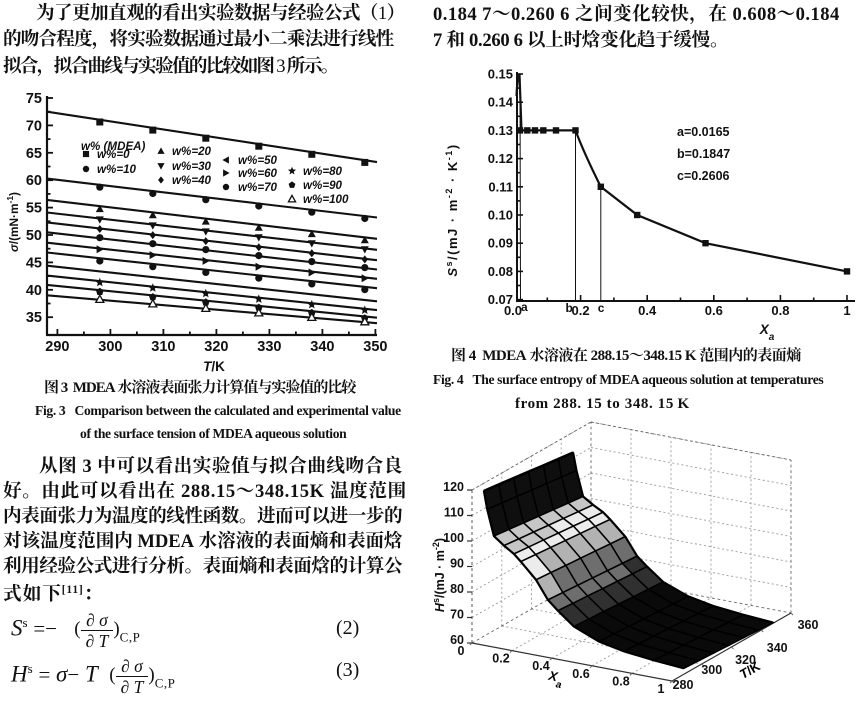 This screenshot has width=865, height=704. What do you see at coordinates (117, 169) in the screenshot?
I see `svg-text: w%=10` at bounding box center [117, 169].